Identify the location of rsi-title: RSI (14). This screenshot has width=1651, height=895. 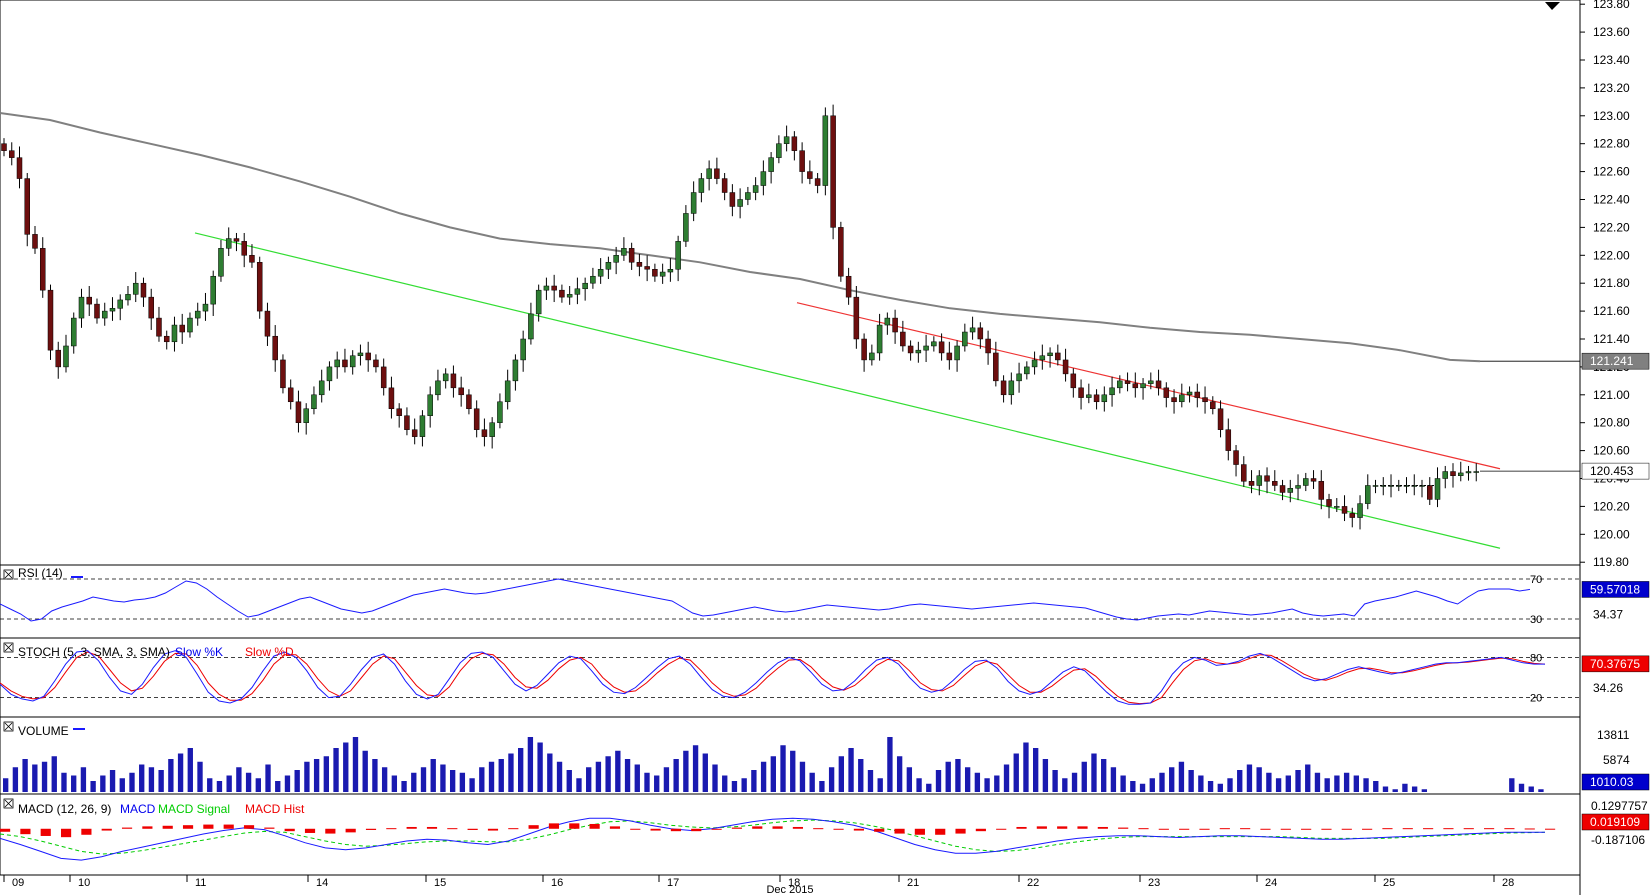
(40, 573).